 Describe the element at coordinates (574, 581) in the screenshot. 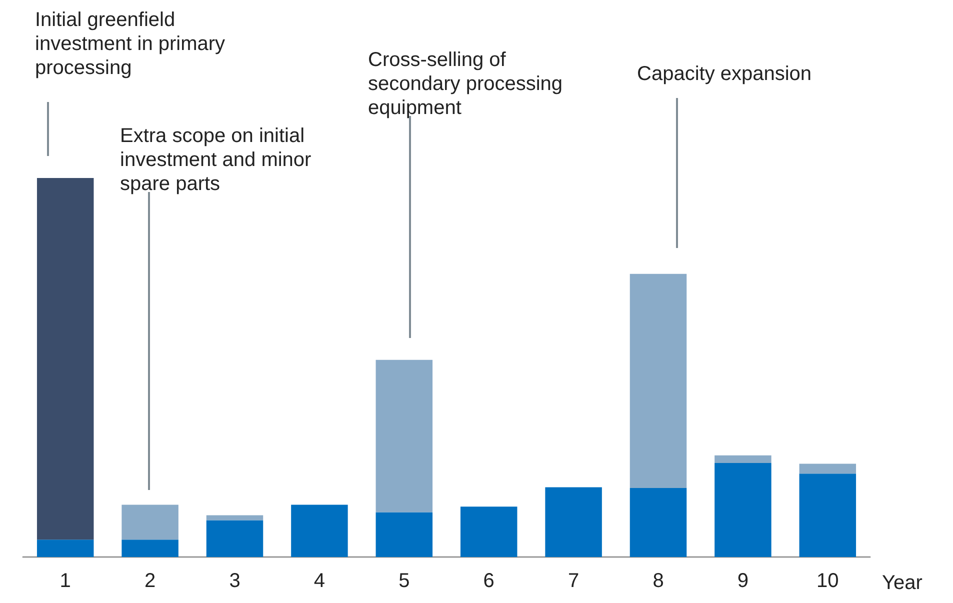

I see `x-tick-label: 7` at that location.